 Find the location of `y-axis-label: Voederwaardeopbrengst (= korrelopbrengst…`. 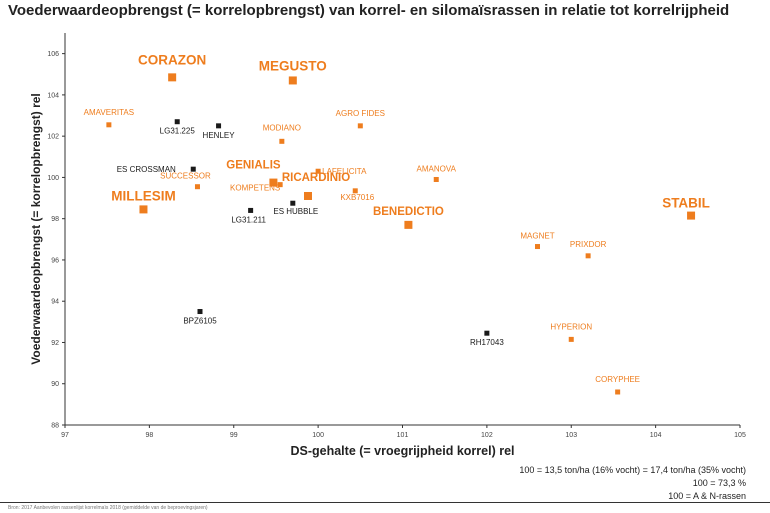

y-axis-label: Voederwaardeopbrengst (= korrelopbrengst… is located at coordinates (36, 229).